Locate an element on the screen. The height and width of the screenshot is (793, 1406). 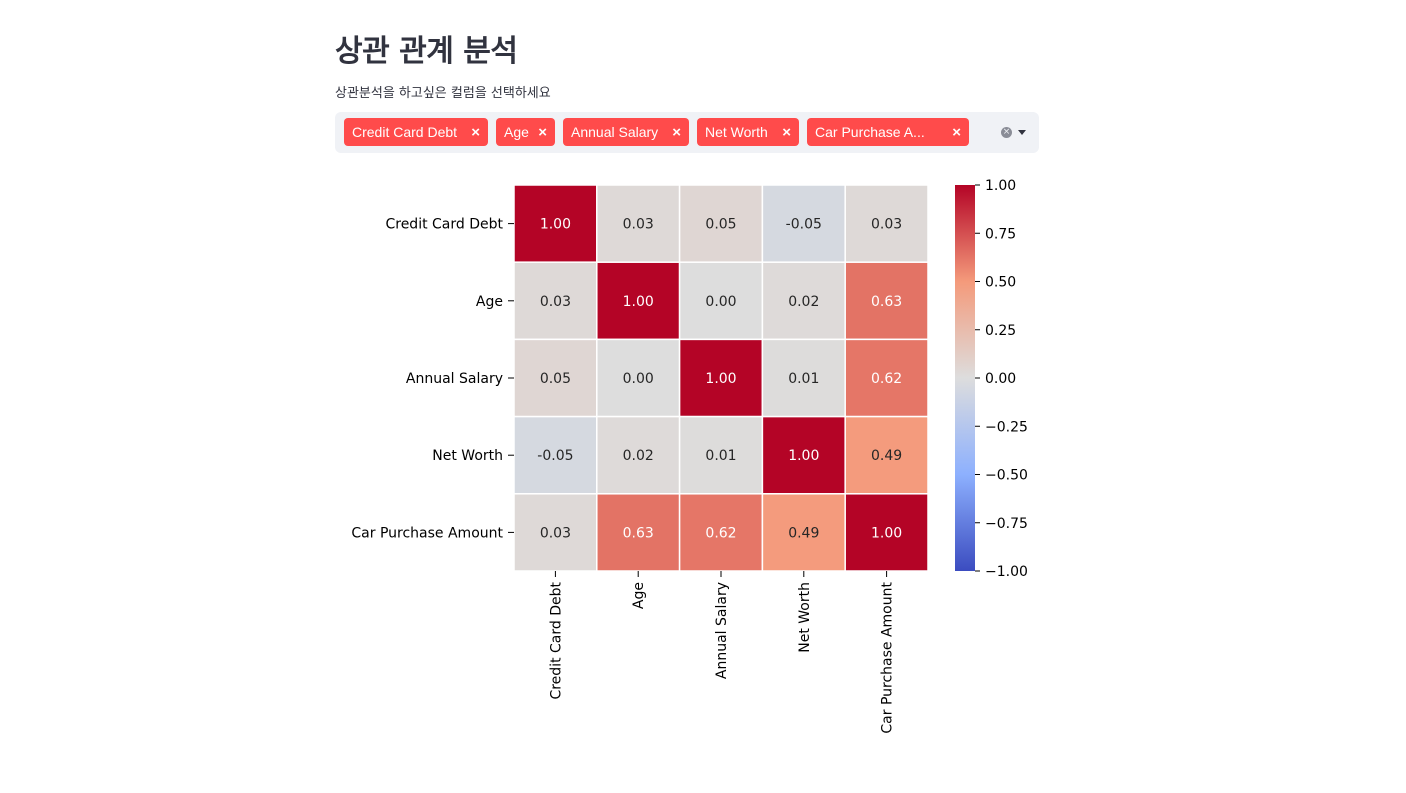
tag-label: Net Worth is located at coordinates (736, 132).